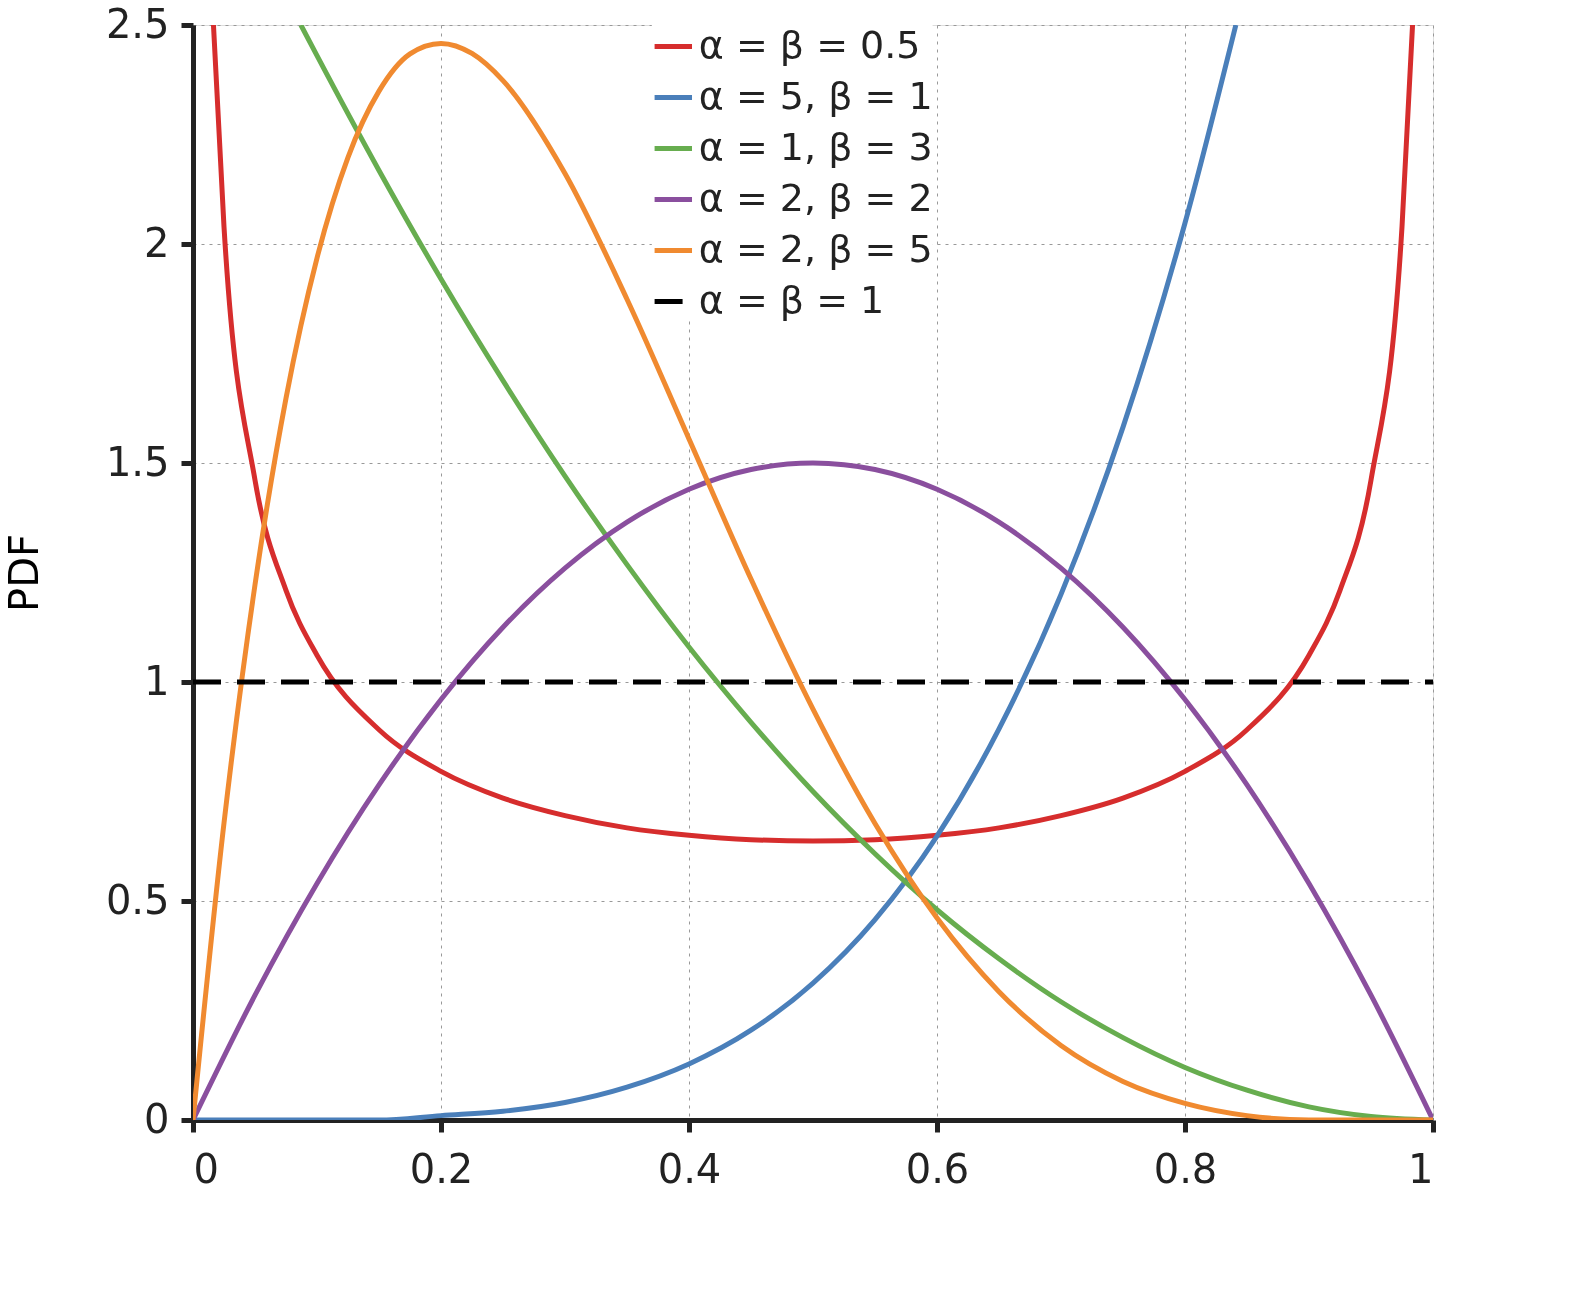 The width and height of the screenshot is (1590, 1306). I want to click on legend-label: α = 2, β = 5, so click(815, 248).